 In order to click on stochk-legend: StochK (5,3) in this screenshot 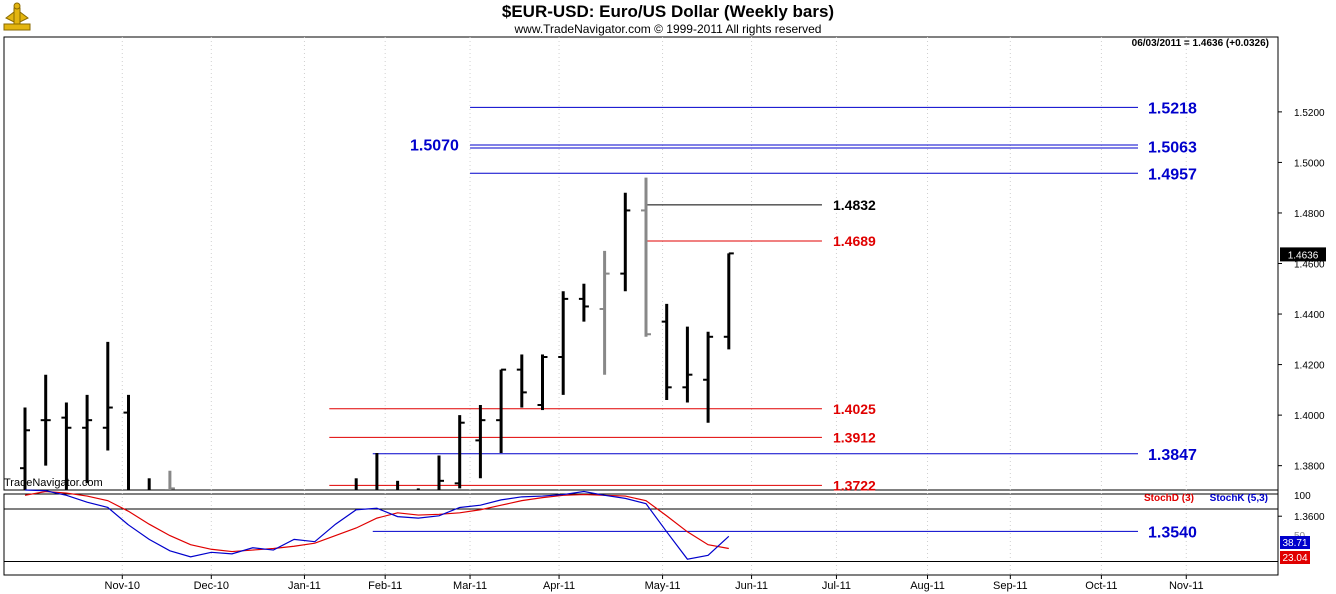, I will do `click(1239, 498)`.